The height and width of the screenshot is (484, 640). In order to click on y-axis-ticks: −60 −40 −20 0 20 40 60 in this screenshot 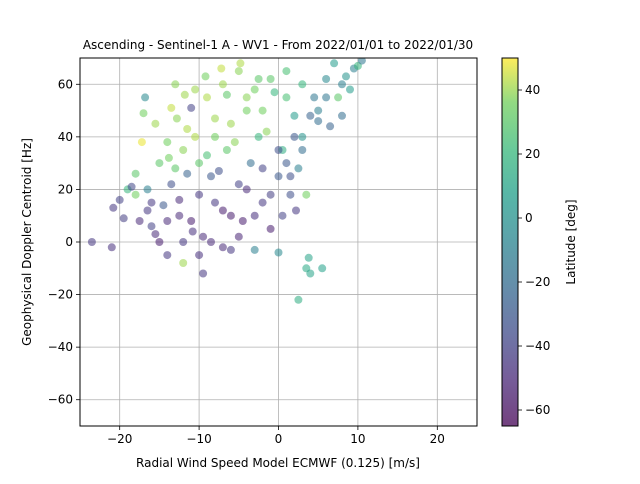, I will do `click(64, 242)`.